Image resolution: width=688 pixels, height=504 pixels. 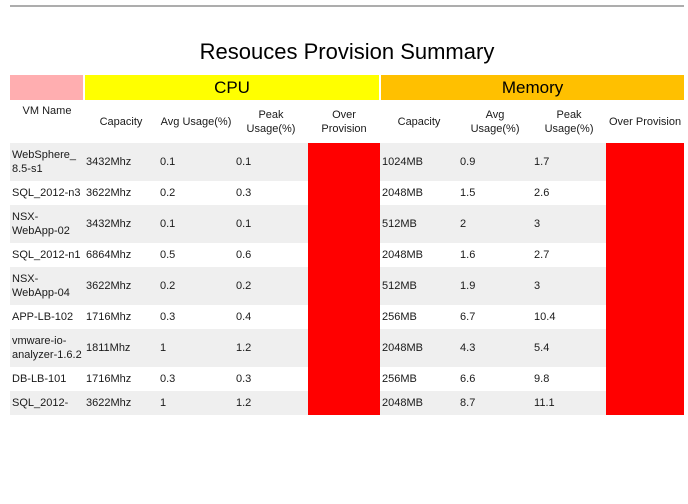 I want to click on memory-avg-usage-cell: 1.5, so click(x=468, y=193).